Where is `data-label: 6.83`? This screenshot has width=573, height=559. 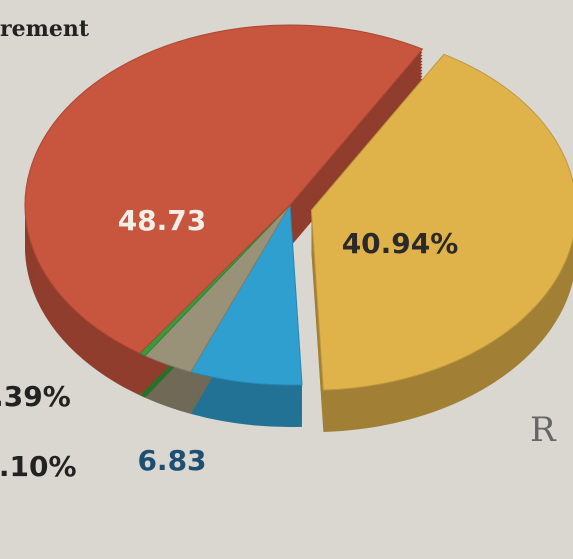
data-label: 6.83 is located at coordinates (171, 460).